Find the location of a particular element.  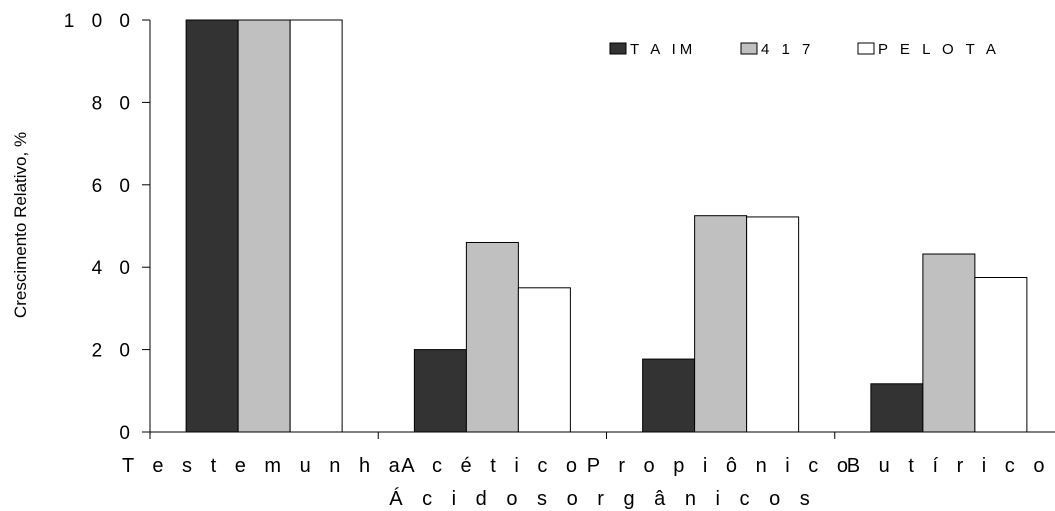

y-tick-label: 1 0 0 is located at coordinates (100, 21).